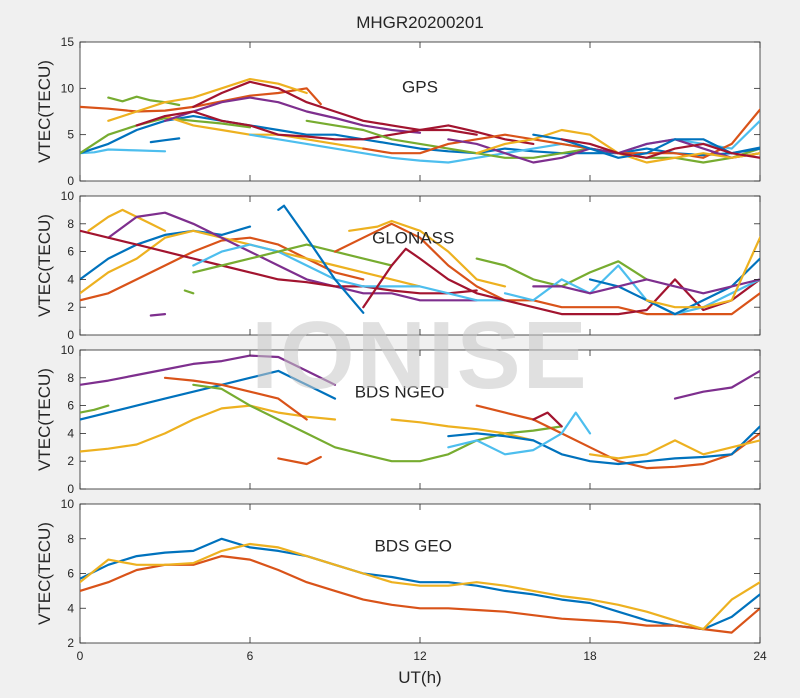 Image resolution: width=800 pixels, height=698 pixels. What do you see at coordinates (590, 656) in the screenshot?
I see `x-tick-label: 18` at bounding box center [590, 656].